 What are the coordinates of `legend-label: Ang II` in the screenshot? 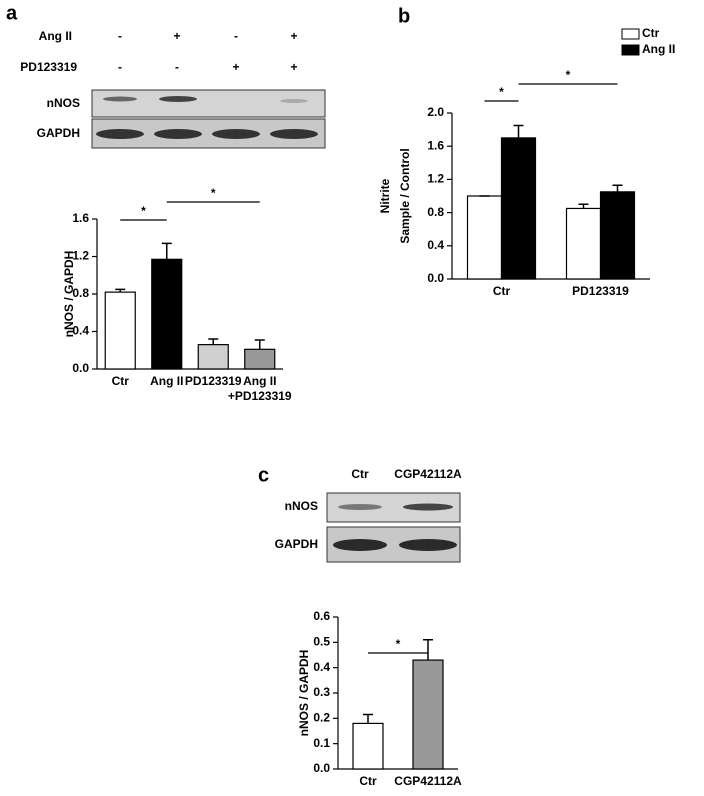 It's located at (658, 49).